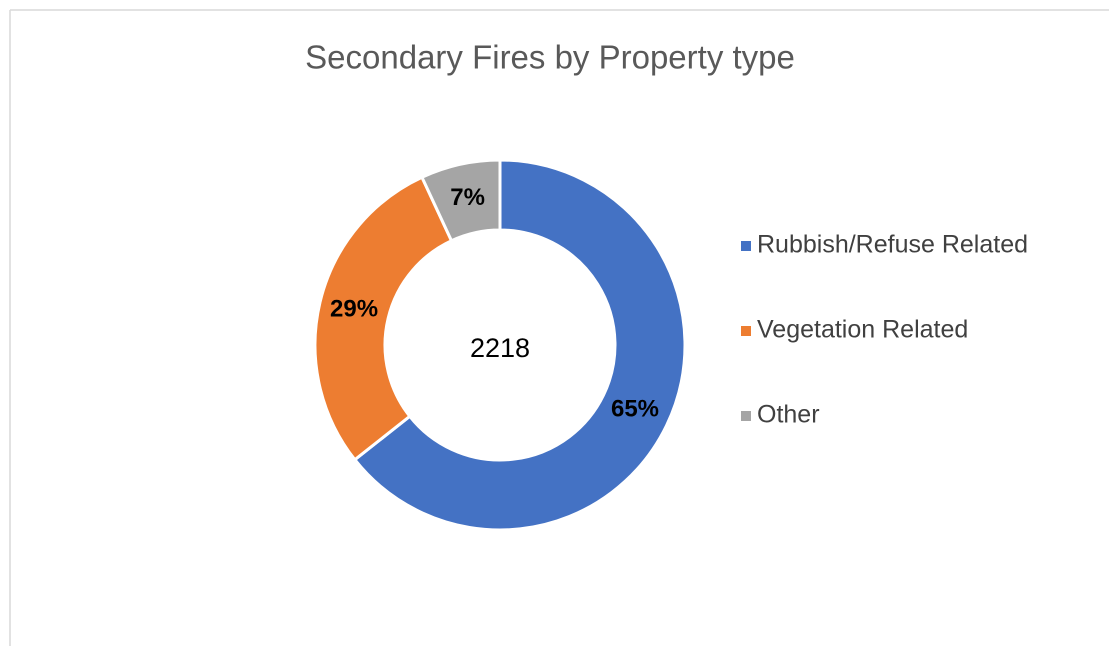 Image resolution: width=1109 pixels, height=646 pixels. Describe the element at coordinates (862, 330) in the screenshot. I see `legend-label: Vegetation Related` at that location.